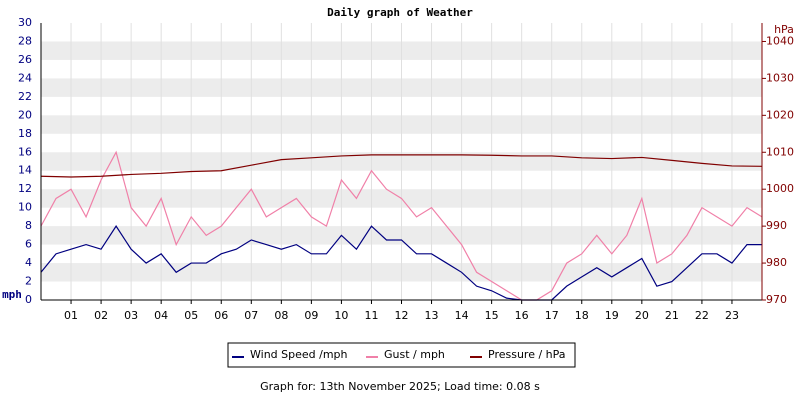 This screenshot has width=800, height=400. I want to click on y-tick-label: 14, so click(25, 170).